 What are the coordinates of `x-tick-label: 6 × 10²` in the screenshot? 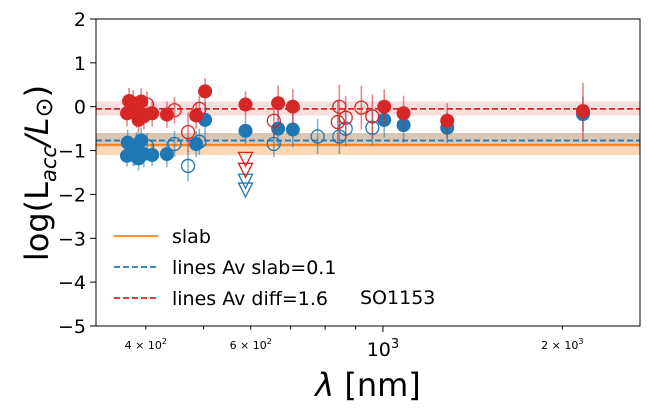 It's located at (251, 344).